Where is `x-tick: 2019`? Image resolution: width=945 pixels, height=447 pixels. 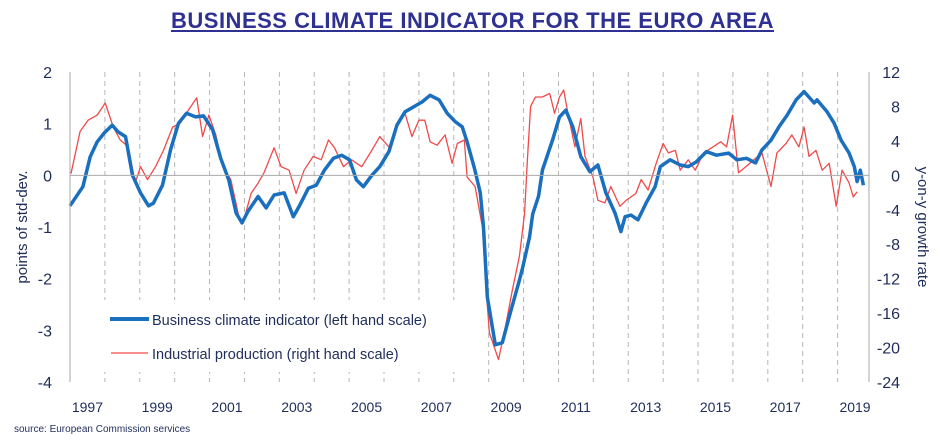 x-tick: 2019 is located at coordinates (854, 407).